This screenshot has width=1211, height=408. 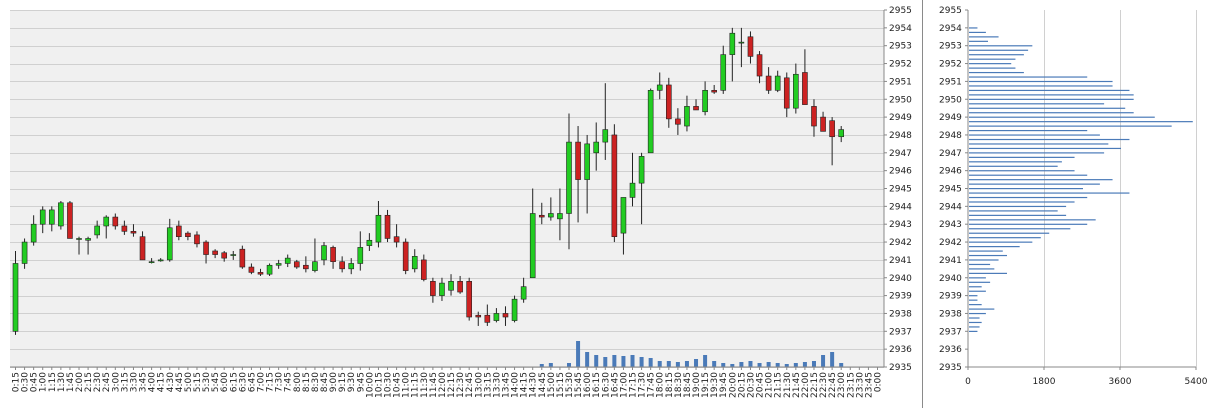 What do you see at coordinates (950, 11) in the screenshot?
I see `profile-price-tick-label: 2955` at bounding box center [950, 11].